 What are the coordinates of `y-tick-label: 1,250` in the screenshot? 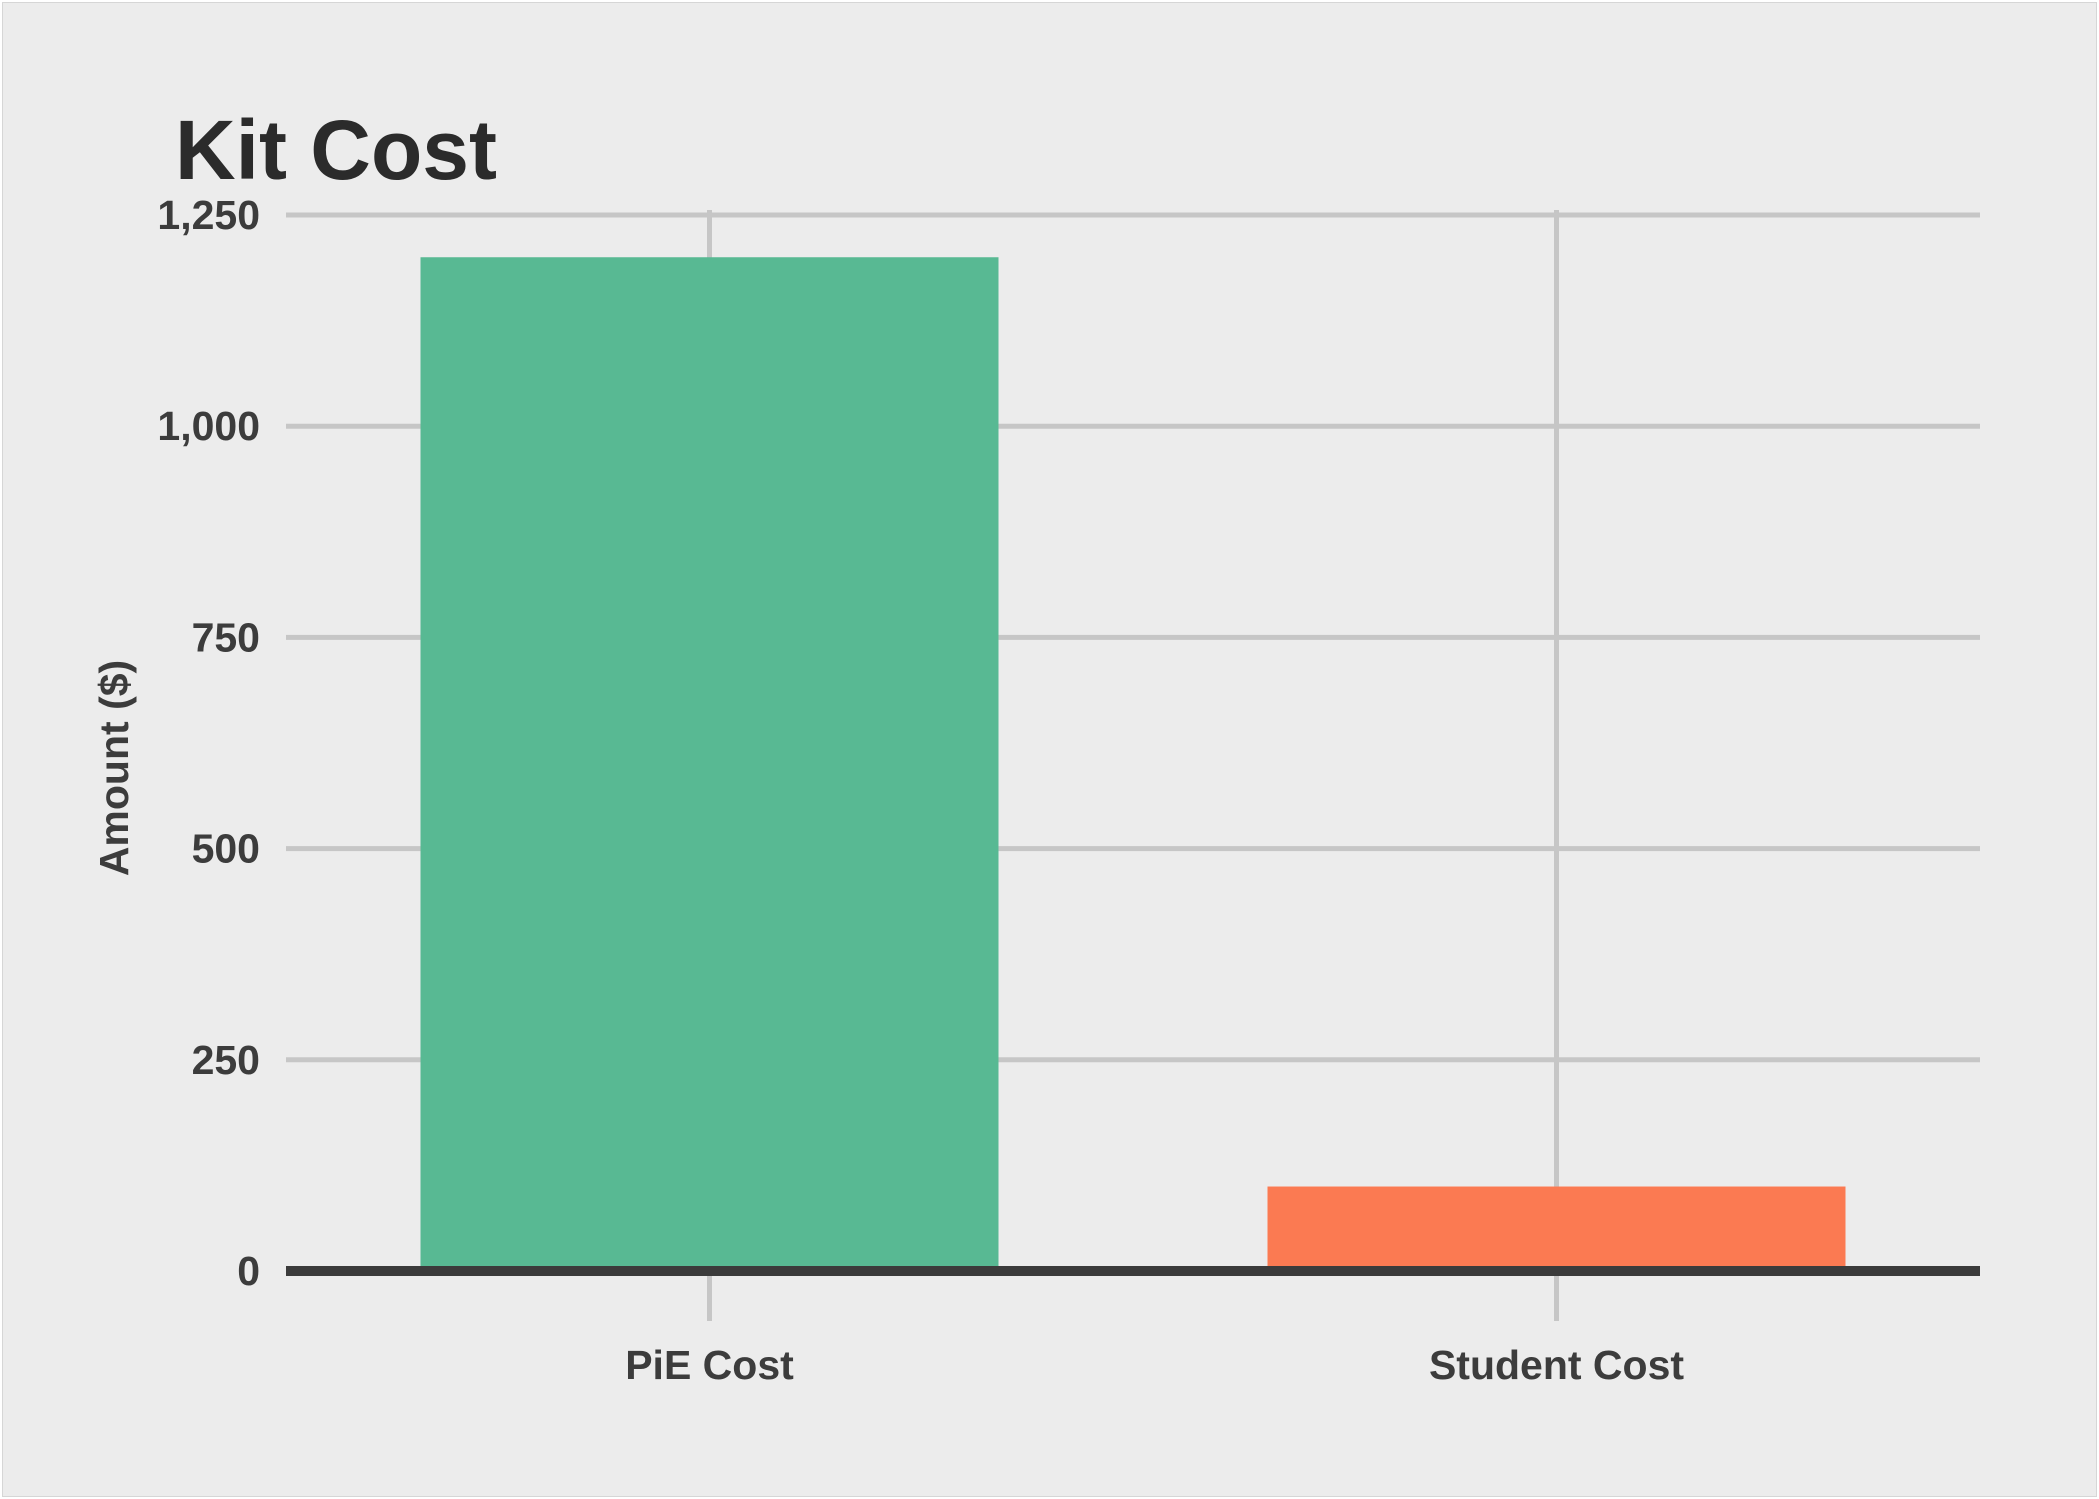 It's located at (208, 215).